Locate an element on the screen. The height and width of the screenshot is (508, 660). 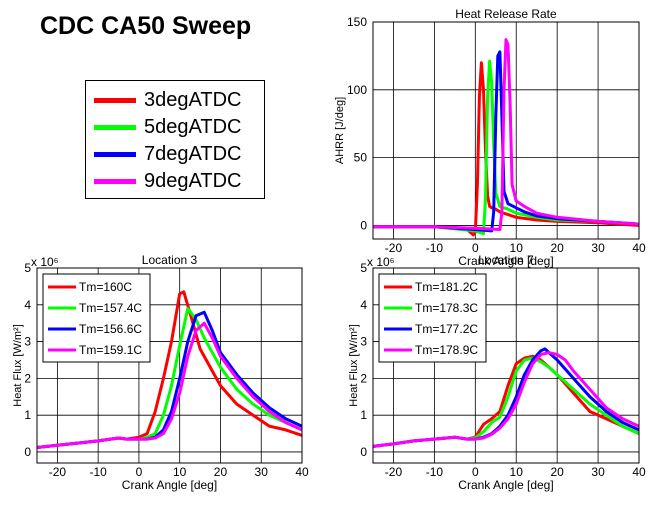
legend-label: 9degATDC is located at coordinates (193, 181).